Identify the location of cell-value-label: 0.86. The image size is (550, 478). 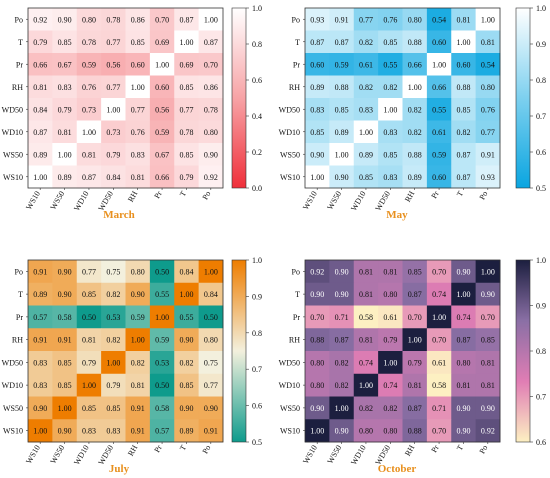
(211, 87).